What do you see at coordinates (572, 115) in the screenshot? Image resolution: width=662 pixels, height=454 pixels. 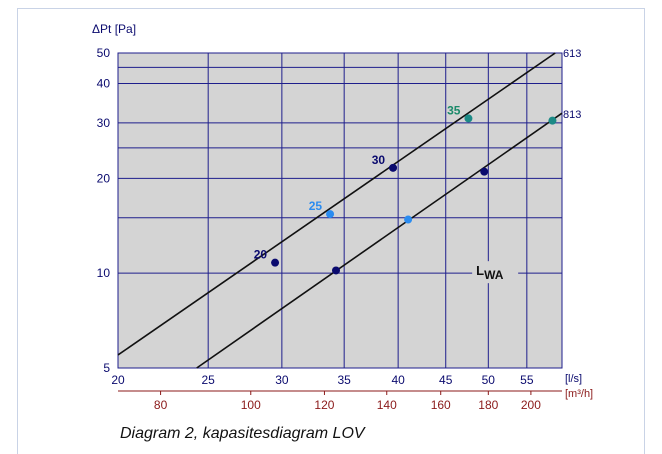 I see `series-name-label: 813` at bounding box center [572, 115].